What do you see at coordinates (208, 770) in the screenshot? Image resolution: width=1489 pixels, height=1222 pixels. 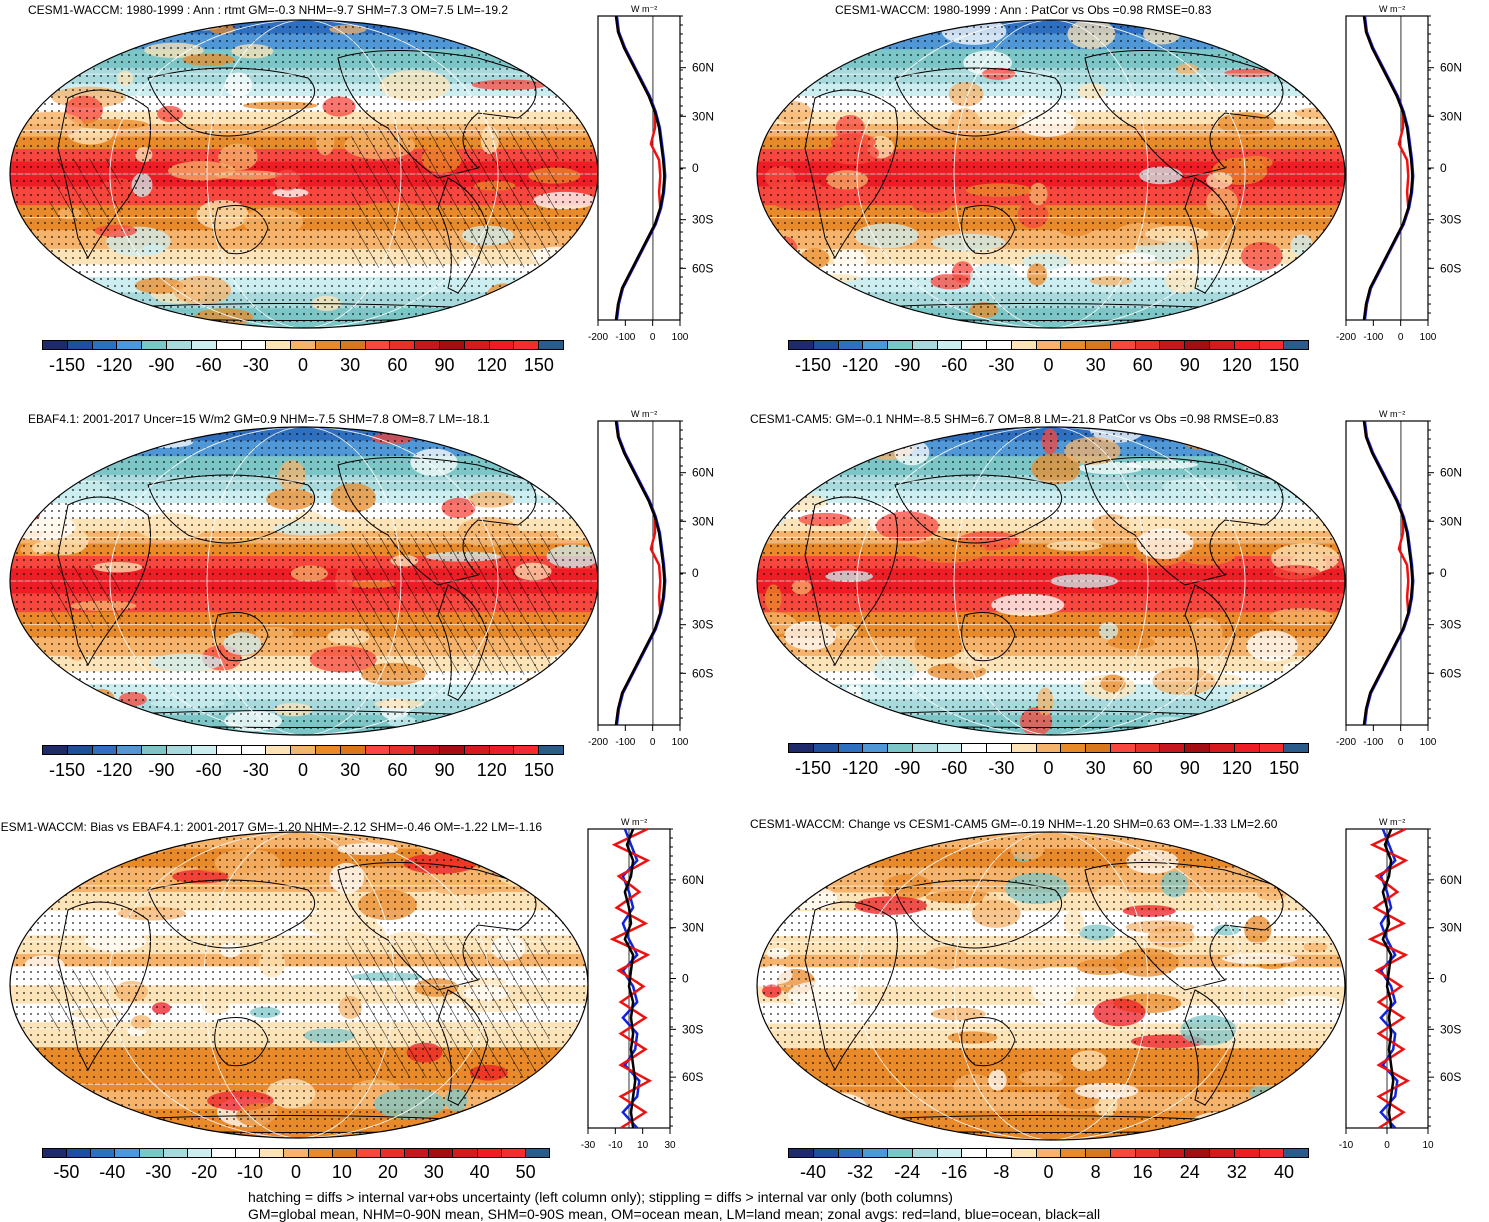 I see `colorbar-tick-label: -60` at bounding box center [208, 770].